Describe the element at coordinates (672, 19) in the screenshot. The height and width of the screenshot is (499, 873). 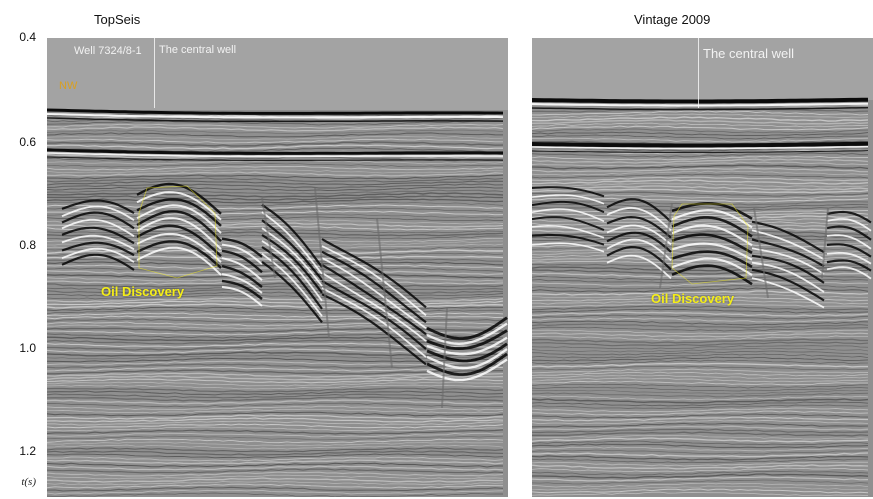
I see `vintage-2009-title: Vintage 2009` at that location.